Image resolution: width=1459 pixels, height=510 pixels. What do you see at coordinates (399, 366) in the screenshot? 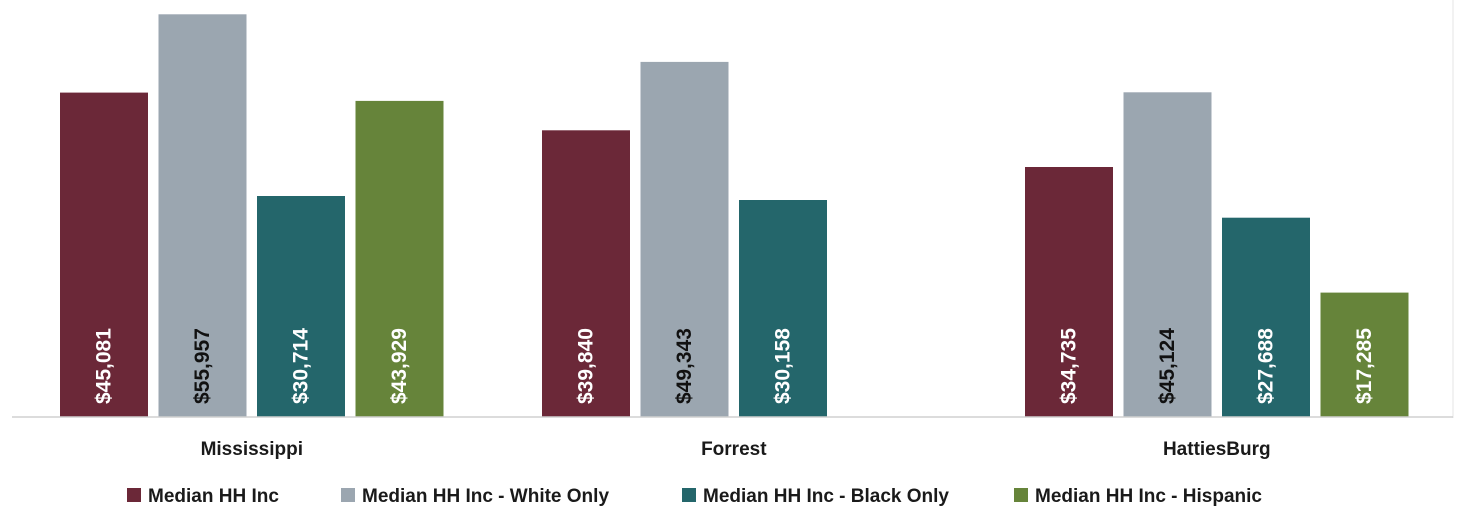
I see `data-label: $43,929` at bounding box center [399, 366].